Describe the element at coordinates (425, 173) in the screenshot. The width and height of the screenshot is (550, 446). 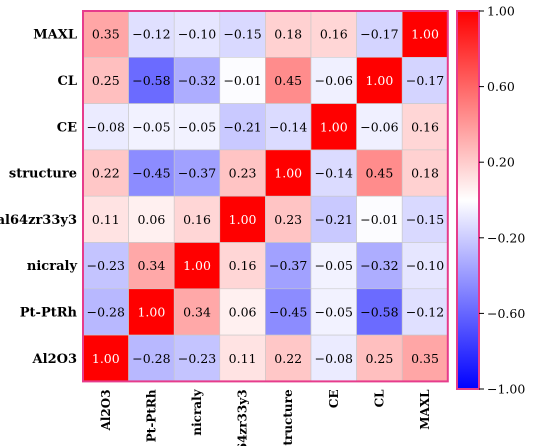
I see `cell-value-label: 0.18` at that location.